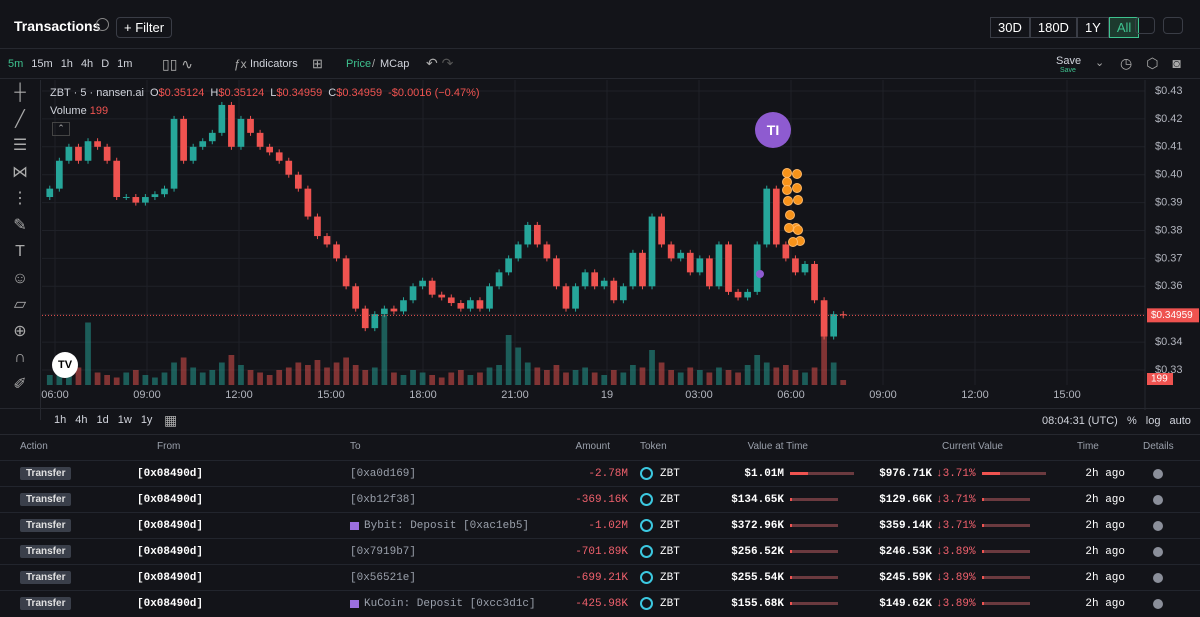  What do you see at coordinates (42, 64) in the screenshot?
I see `interval: 15m` at bounding box center [42, 64].